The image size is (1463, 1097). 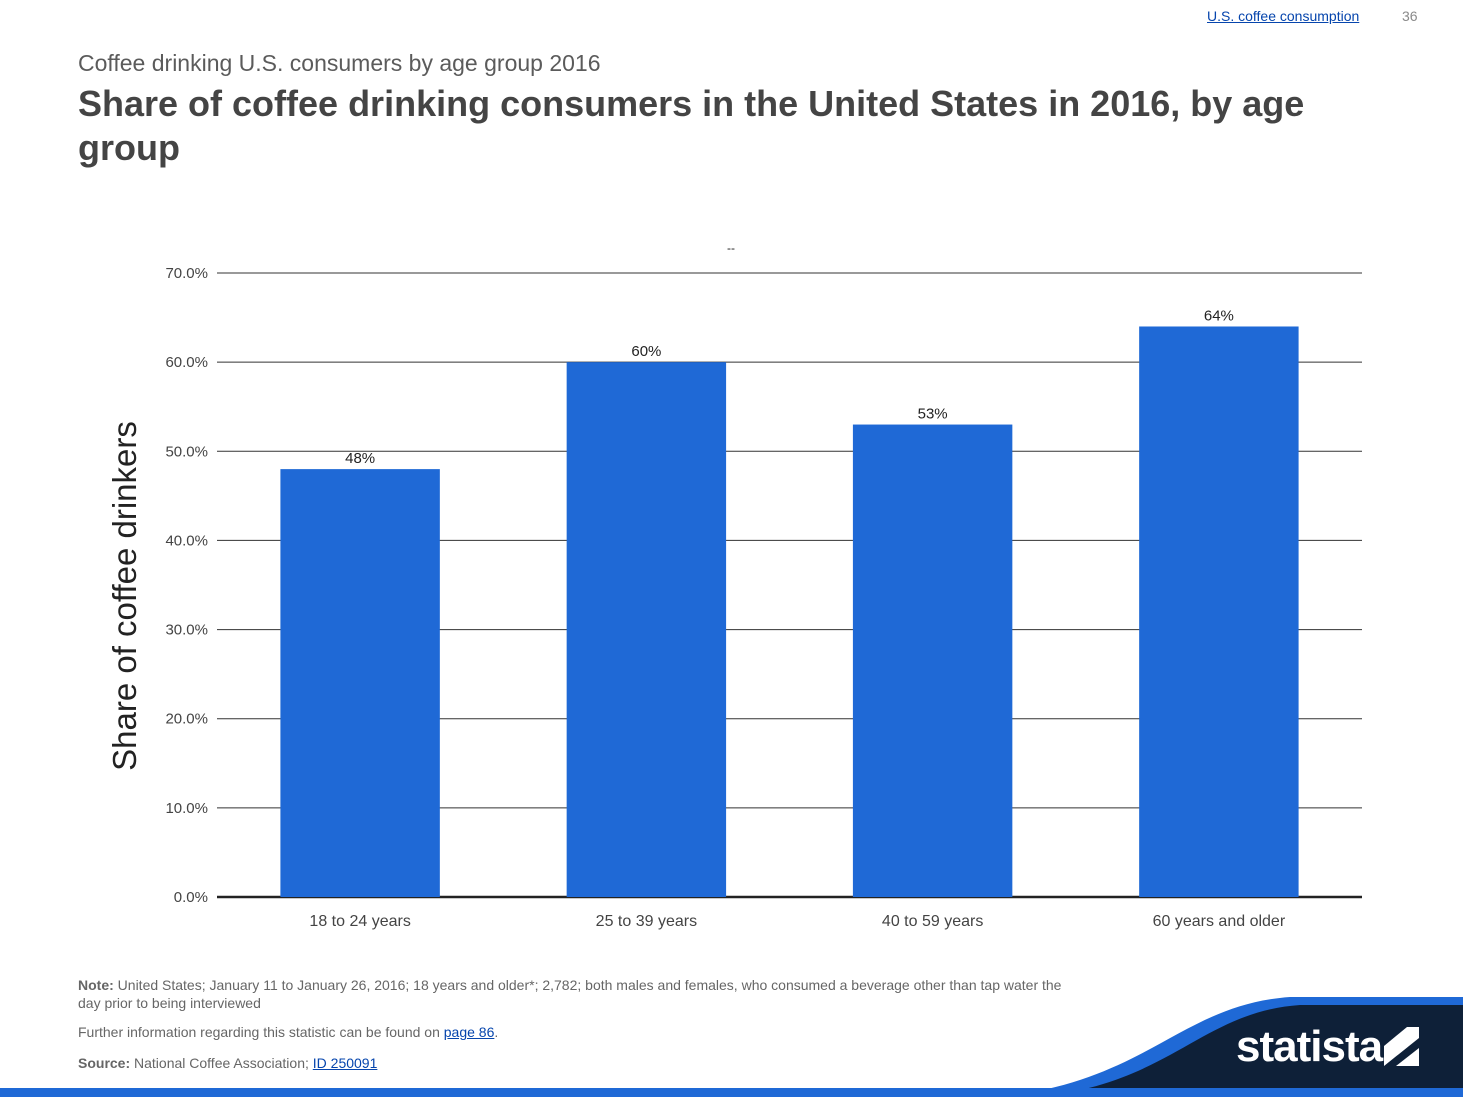 I want to click on data-label: 53%, so click(x=933, y=414).